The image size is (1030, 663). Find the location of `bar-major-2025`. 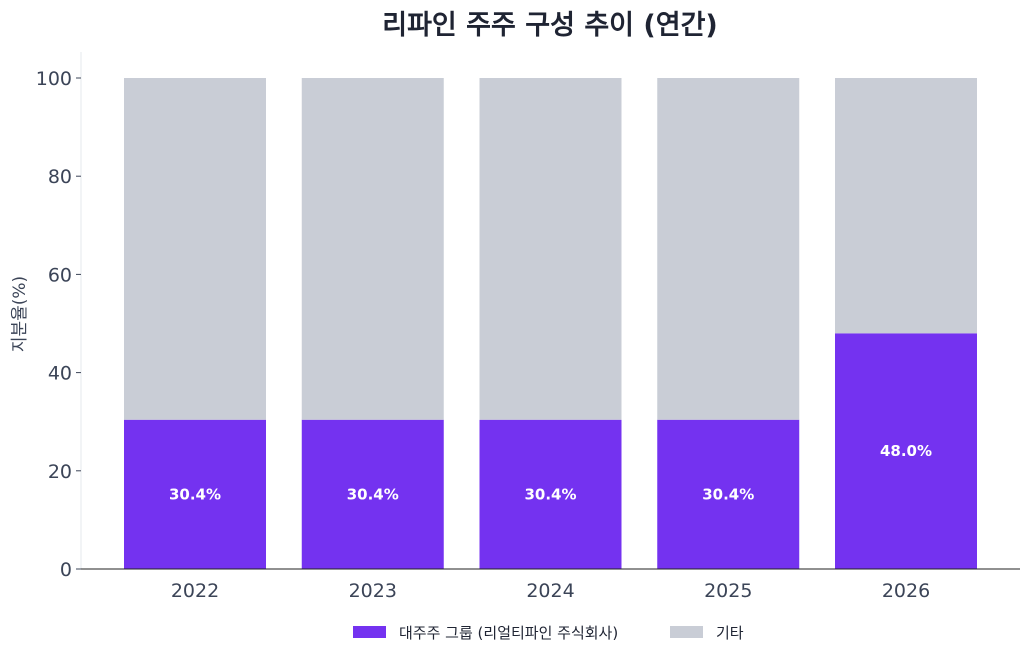

bar-major-2025 is located at coordinates (728, 494).